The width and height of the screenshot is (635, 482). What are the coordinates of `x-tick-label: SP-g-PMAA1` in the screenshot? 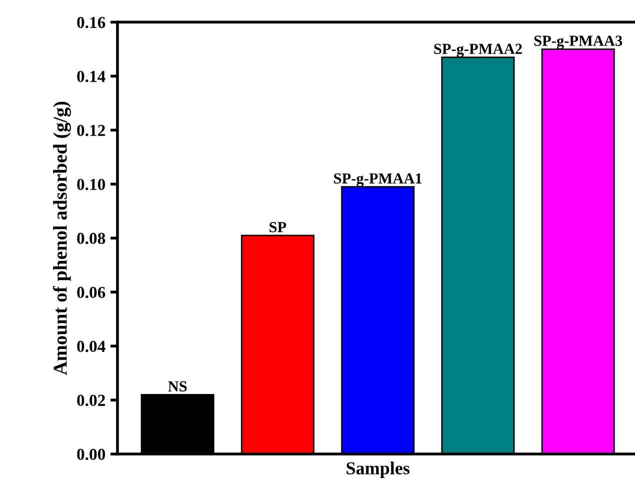 It's located at (378, 180).